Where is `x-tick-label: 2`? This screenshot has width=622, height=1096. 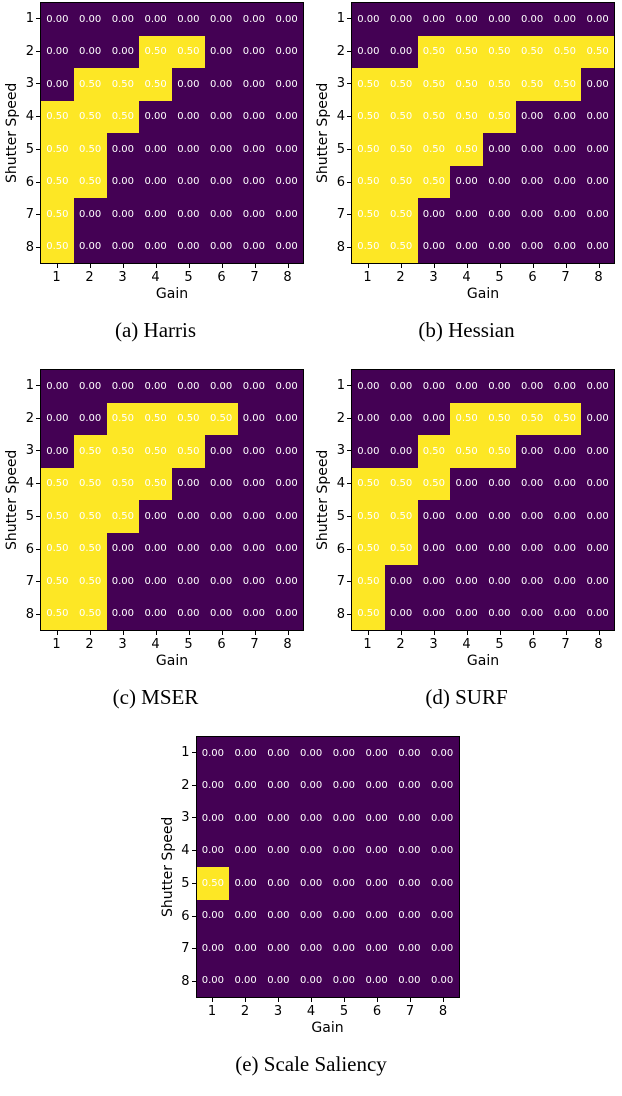
x-tick-label: 2 is located at coordinates (89, 641).